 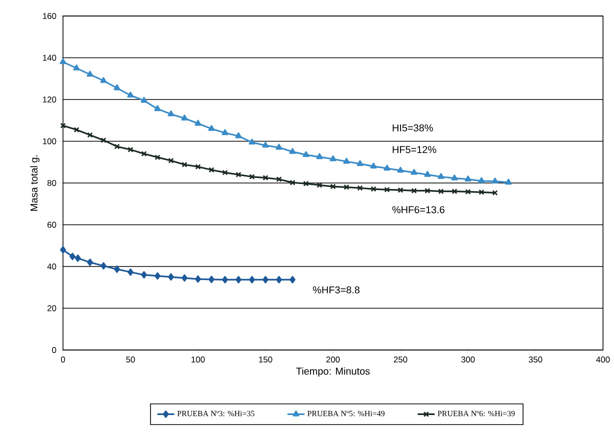 I want to click on y-tick-label: 160, so click(x=49, y=16).